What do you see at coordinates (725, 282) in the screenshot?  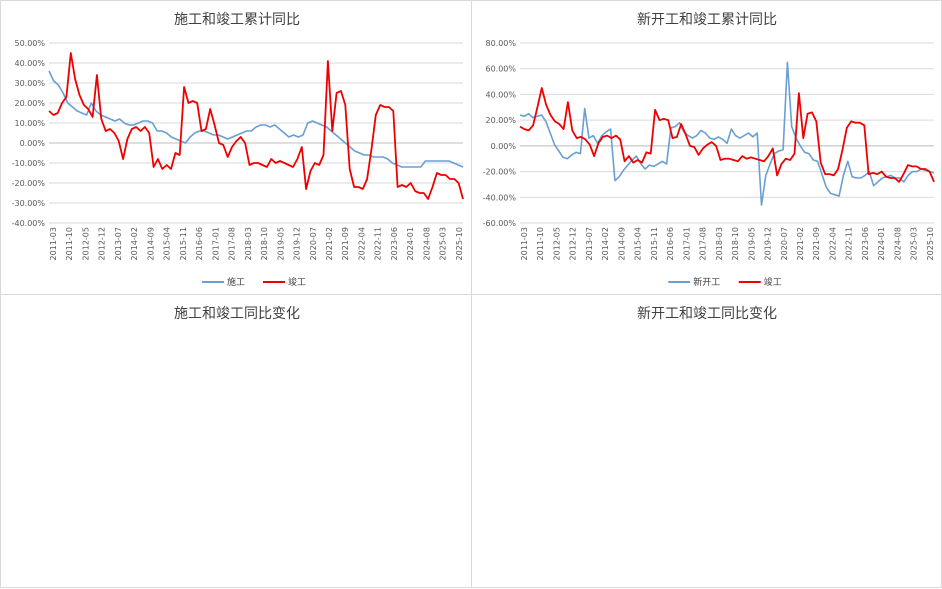 I see `legend: 新开工 竣工` at bounding box center [725, 282].